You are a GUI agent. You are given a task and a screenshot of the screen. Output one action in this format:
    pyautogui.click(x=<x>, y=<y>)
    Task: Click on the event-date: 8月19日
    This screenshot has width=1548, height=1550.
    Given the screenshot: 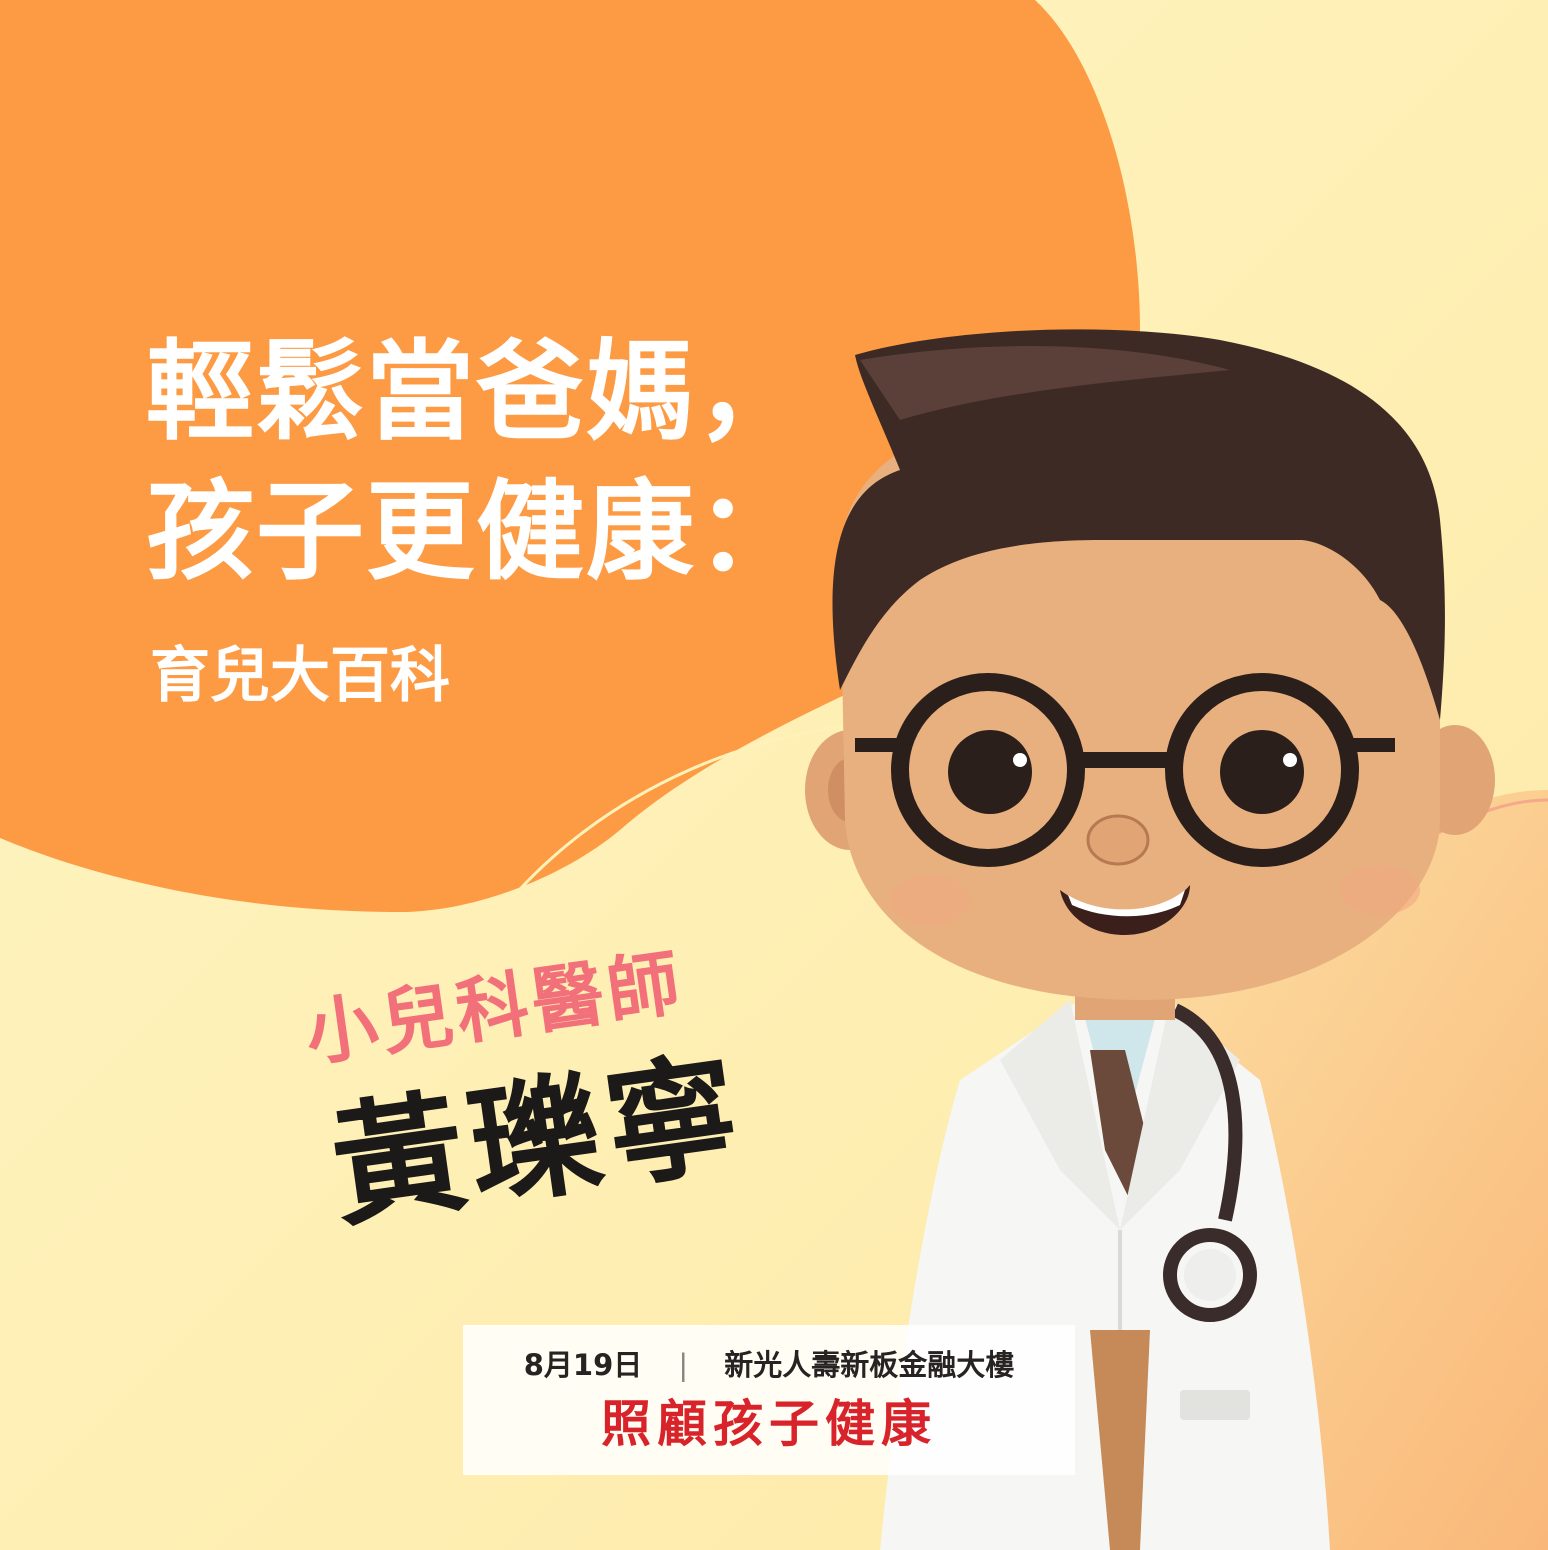 What is the action you would take?
    pyautogui.click(x=583, y=1365)
    